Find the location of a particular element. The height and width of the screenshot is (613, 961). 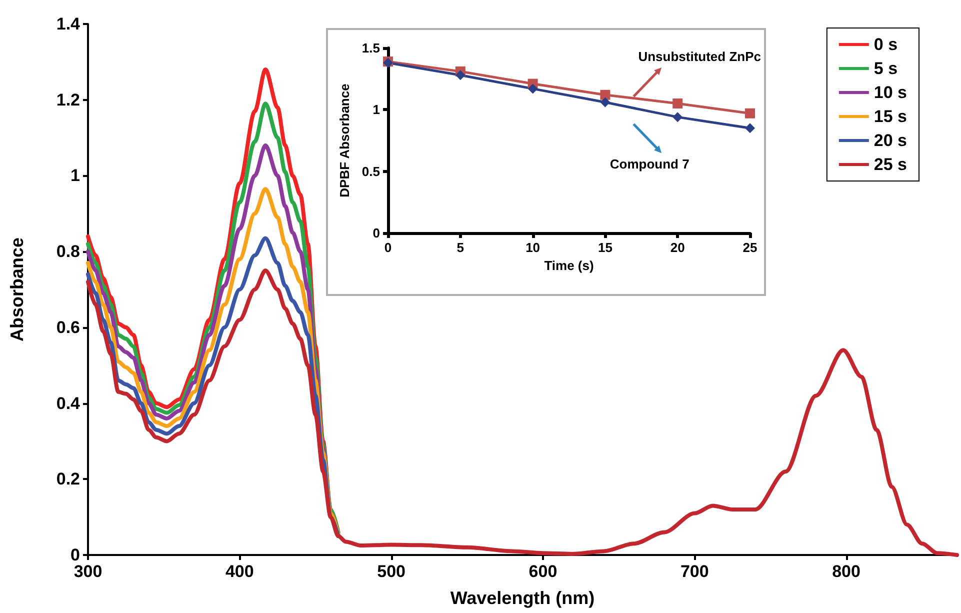

y-tick-label: 1.2 is located at coordinates (68, 100).